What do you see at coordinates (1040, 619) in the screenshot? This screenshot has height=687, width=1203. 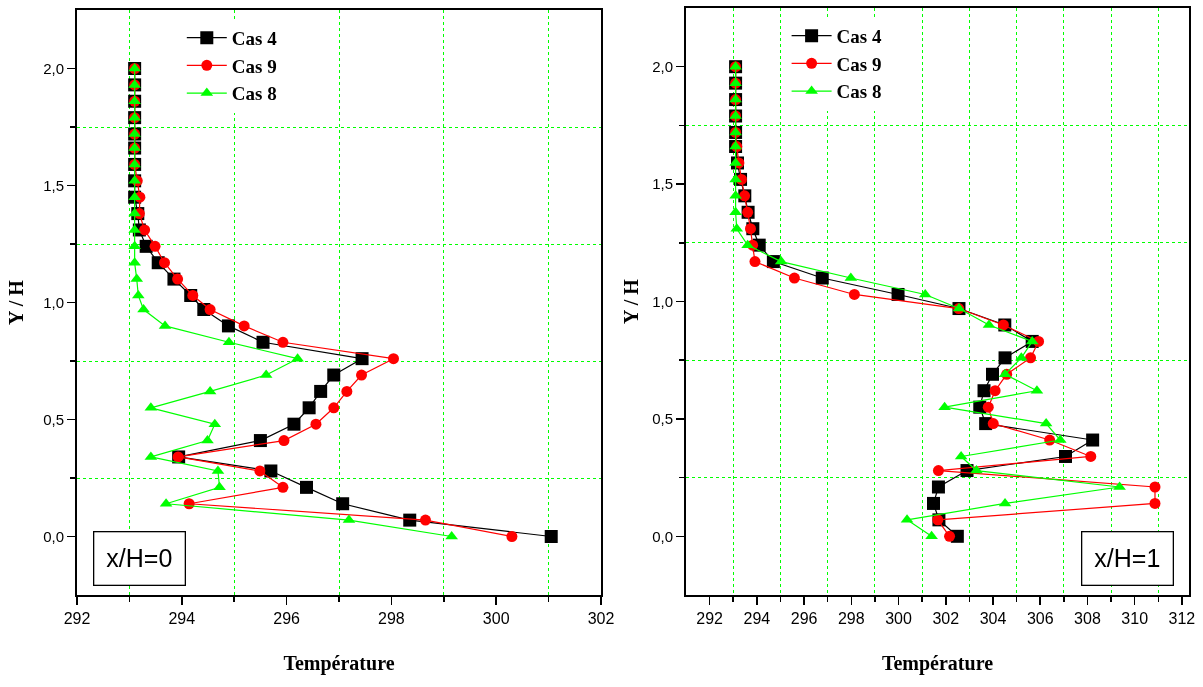 I see `x-tick-label: 306` at bounding box center [1040, 619].